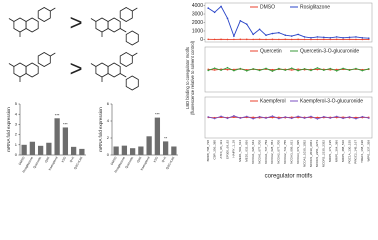 This screenshot has height=240, width=378. What do you see at coordinates (164, 159) in the screenshot?
I see `x-tick-label: Q+K` at bounding box center [164, 159].